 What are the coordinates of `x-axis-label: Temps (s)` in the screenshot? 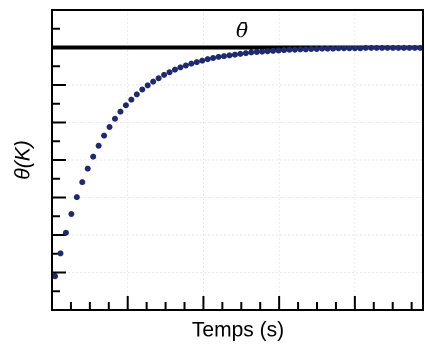 It's located at (238, 330).